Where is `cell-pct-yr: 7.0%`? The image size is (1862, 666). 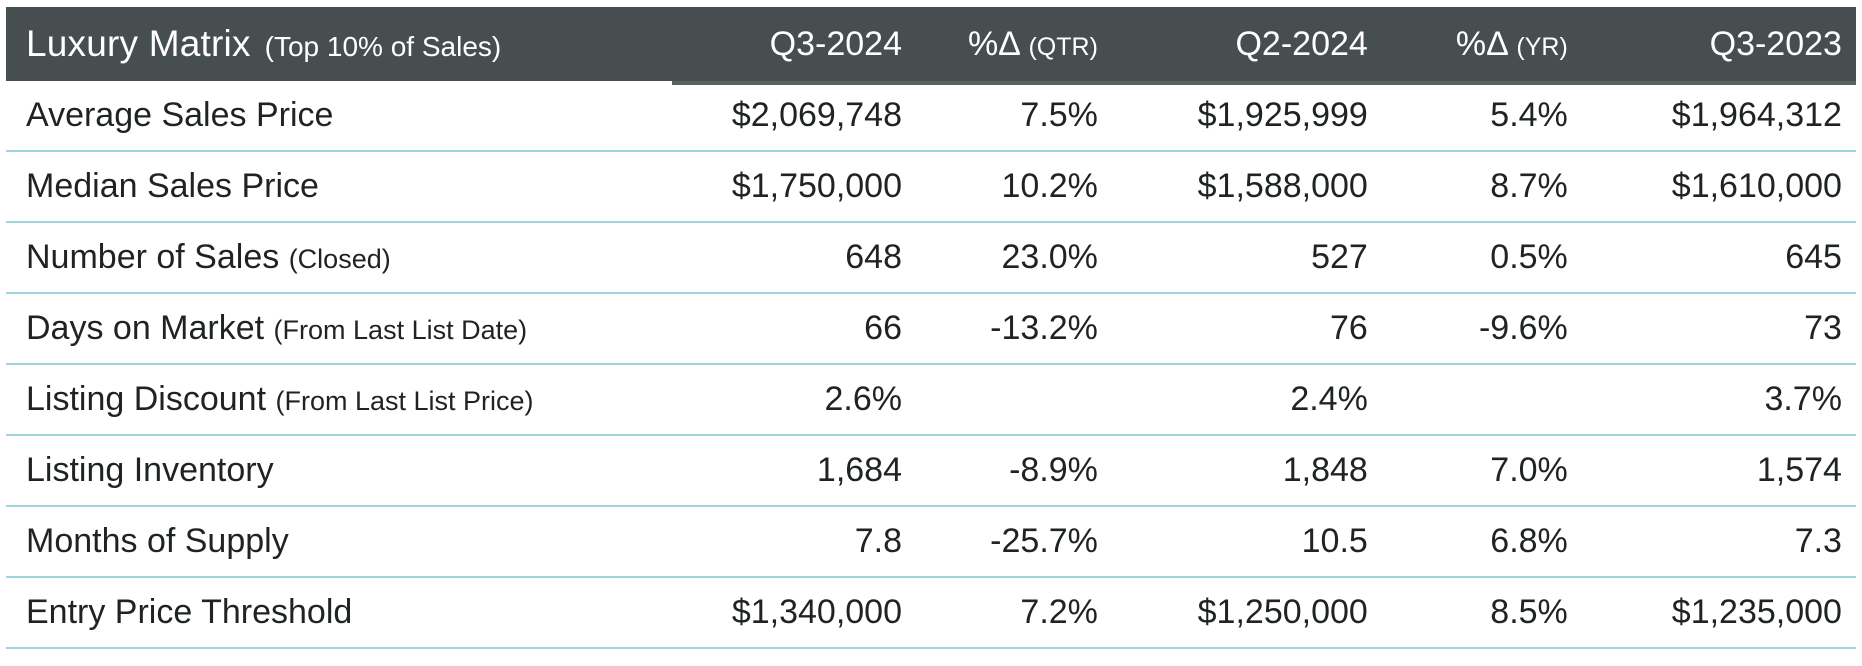
cell-pct-yr: 7.0% is located at coordinates (1529, 470).